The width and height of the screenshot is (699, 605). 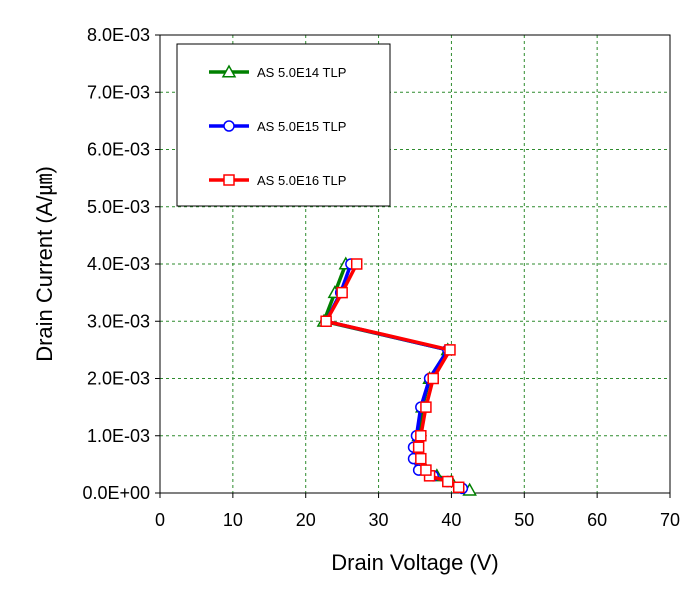 I want to click on y-tick-label: 8.0E-03, so click(x=118, y=35).